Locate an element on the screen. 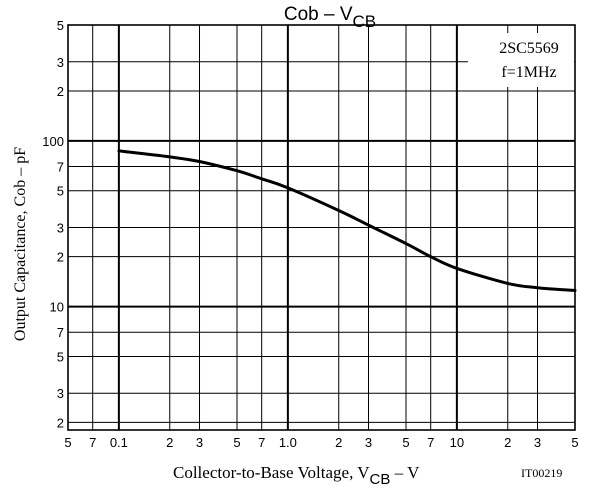 The width and height of the screenshot is (593, 495). x-tick-label-9: 3 is located at coordinates (368, 442).